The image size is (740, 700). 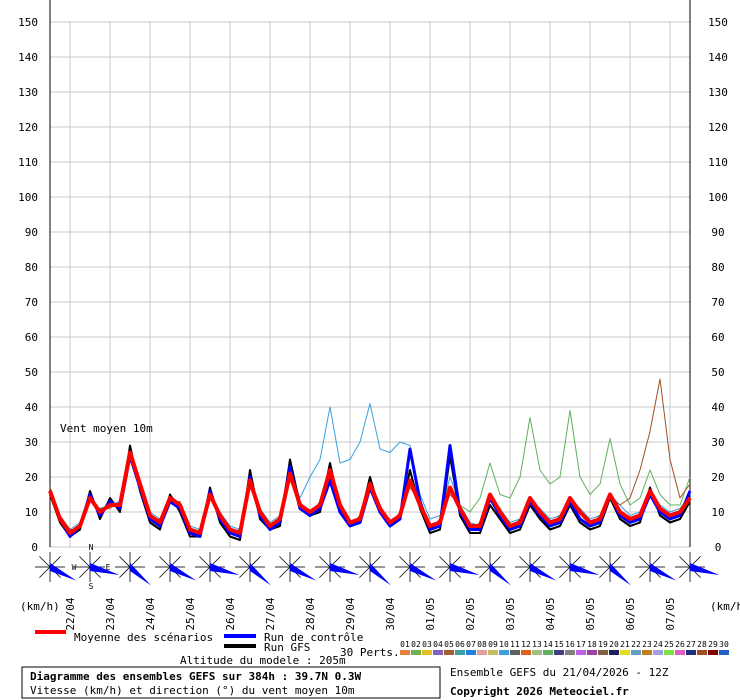 What do you see at coordinates (550, 613) in the screenshot?
I see `x-tick-label: 04/05` at bounding box center [550, 613].